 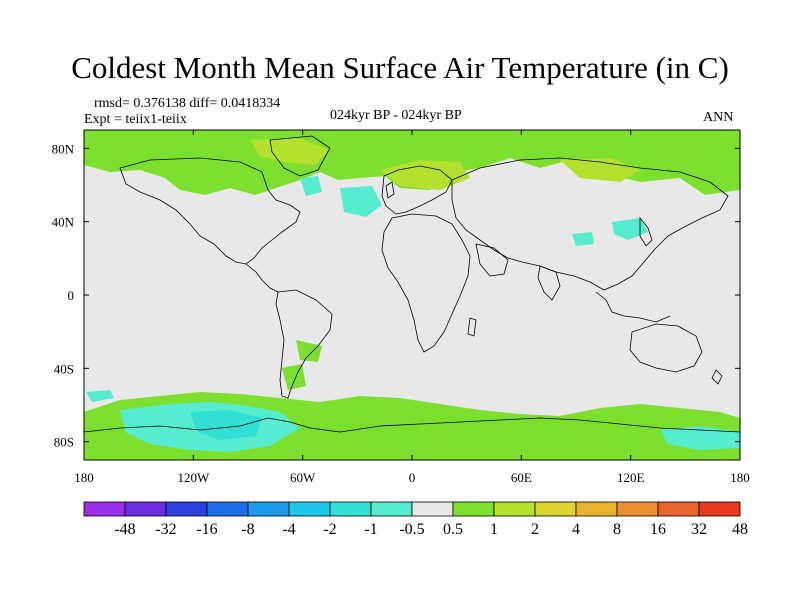 What do you see at coordinates (63, 222) in the screenshot?
I see `lat-tick-label: 40N` at bounding box center [63, 222].